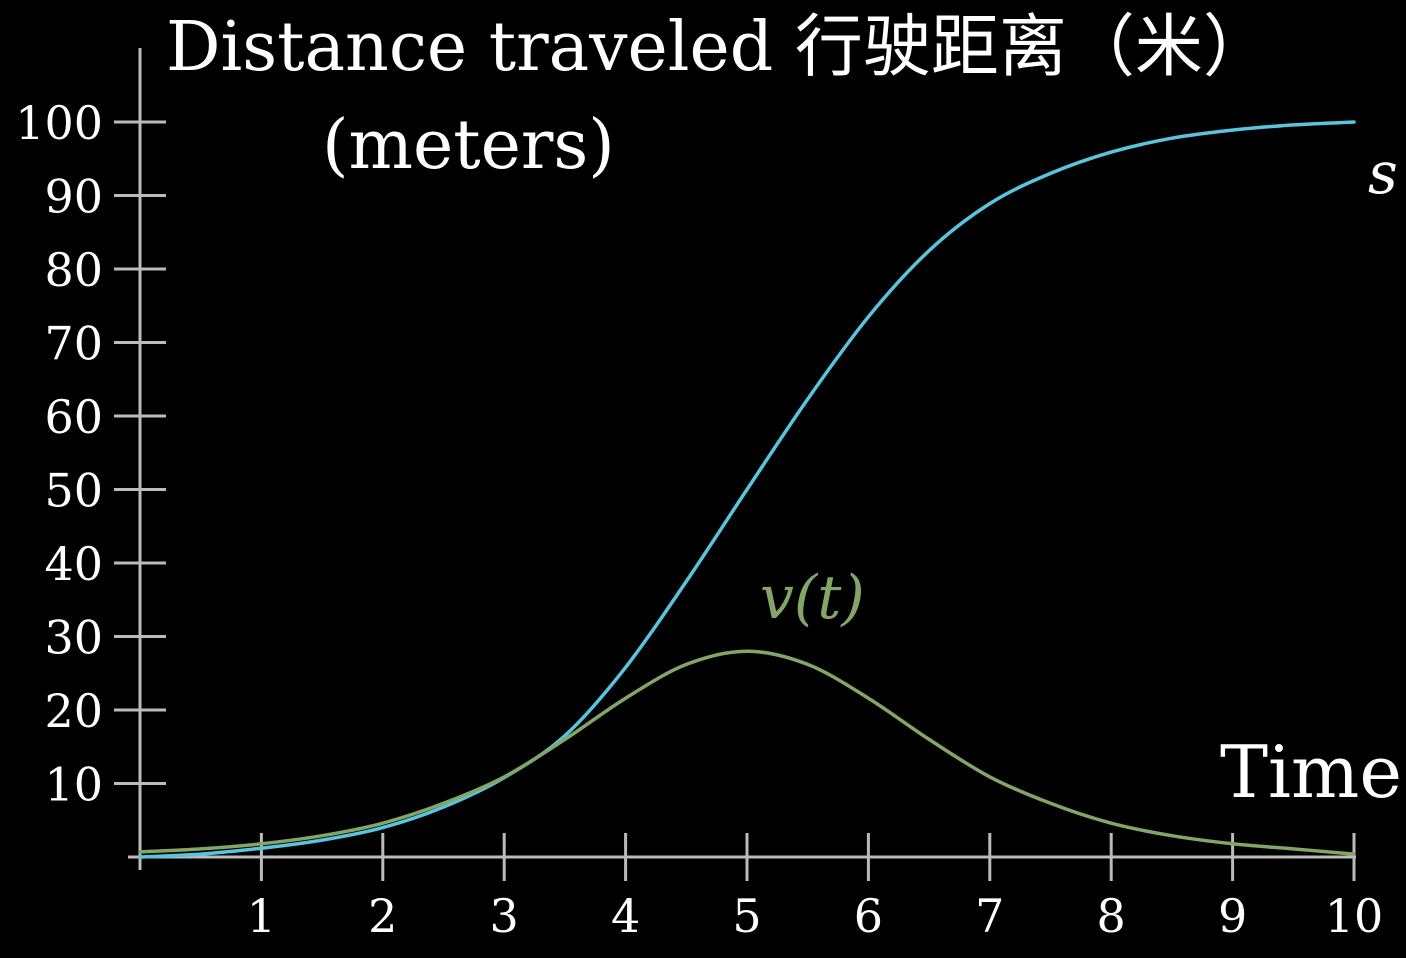 This screenshot has width=1406, height=958. I want to click on y-tick-label: 80, so click(73, 270).